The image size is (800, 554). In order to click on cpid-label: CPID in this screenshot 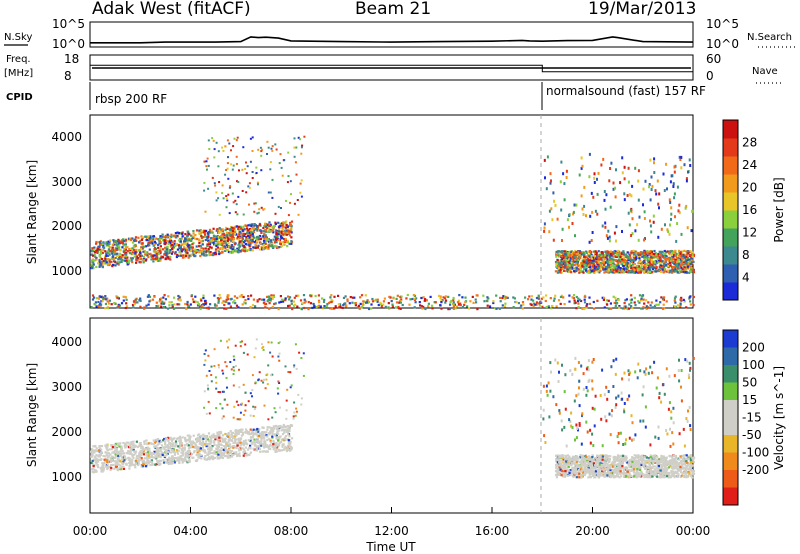, I will do `click(19, 97)`.